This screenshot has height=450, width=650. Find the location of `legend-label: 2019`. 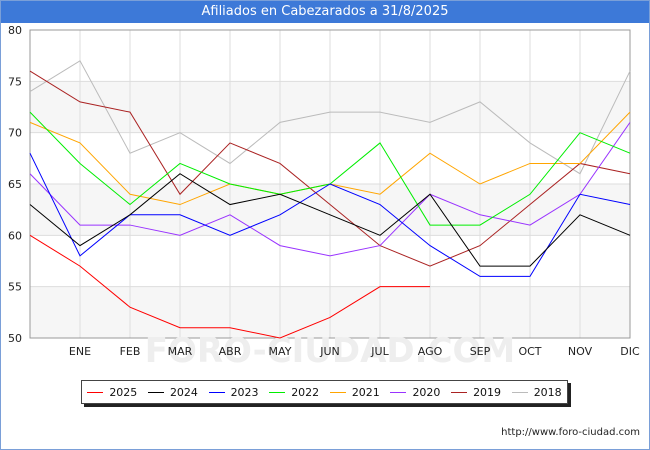

legend-label: 2019 is located at coordinates (487, 392).